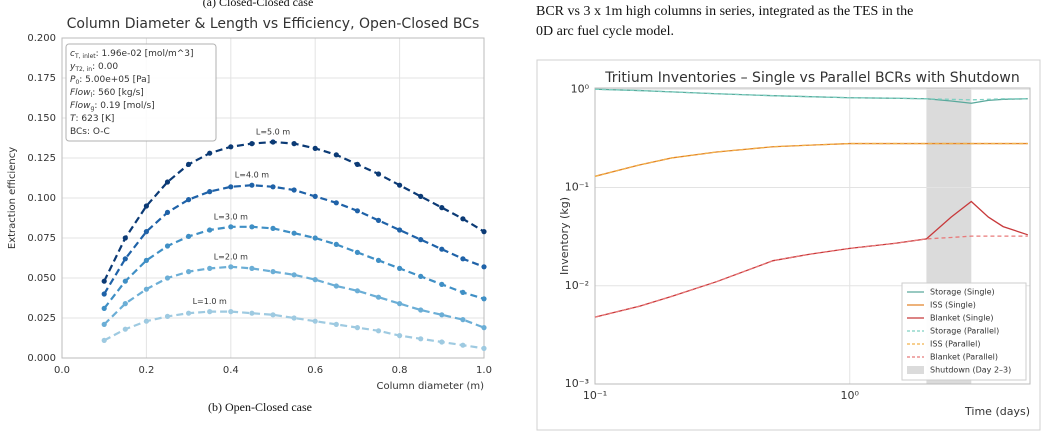 Image resolution: width=1045 pixels, height=434 pixels. I want to click on y-tick-label: 0.050, so click(41, 278).